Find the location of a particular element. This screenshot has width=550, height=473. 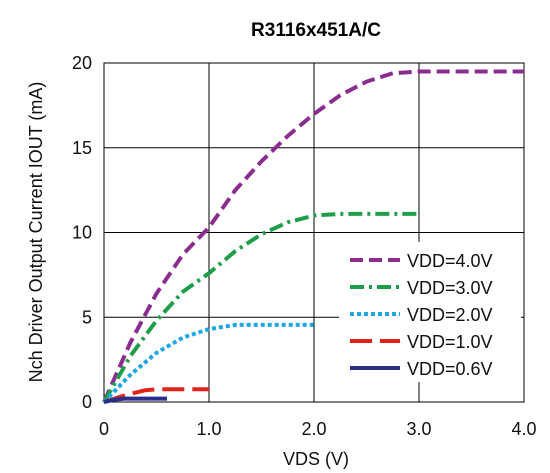

y-tick-label: 20 is located at coordinates (82, 63).